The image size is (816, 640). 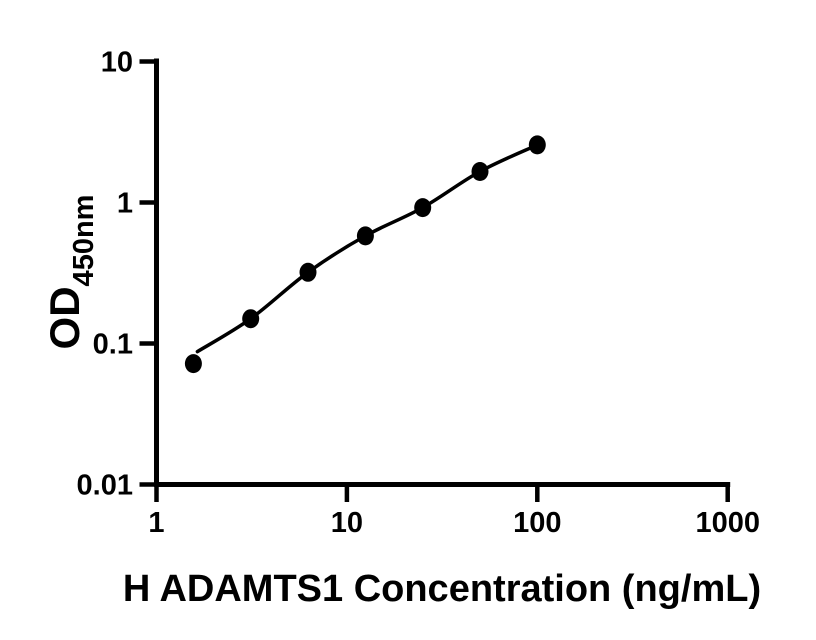 What do you see at coordinates (64, 317) in the screenshot?
I see `y-axis-title-main: OD` at bounding box center [64, 317].